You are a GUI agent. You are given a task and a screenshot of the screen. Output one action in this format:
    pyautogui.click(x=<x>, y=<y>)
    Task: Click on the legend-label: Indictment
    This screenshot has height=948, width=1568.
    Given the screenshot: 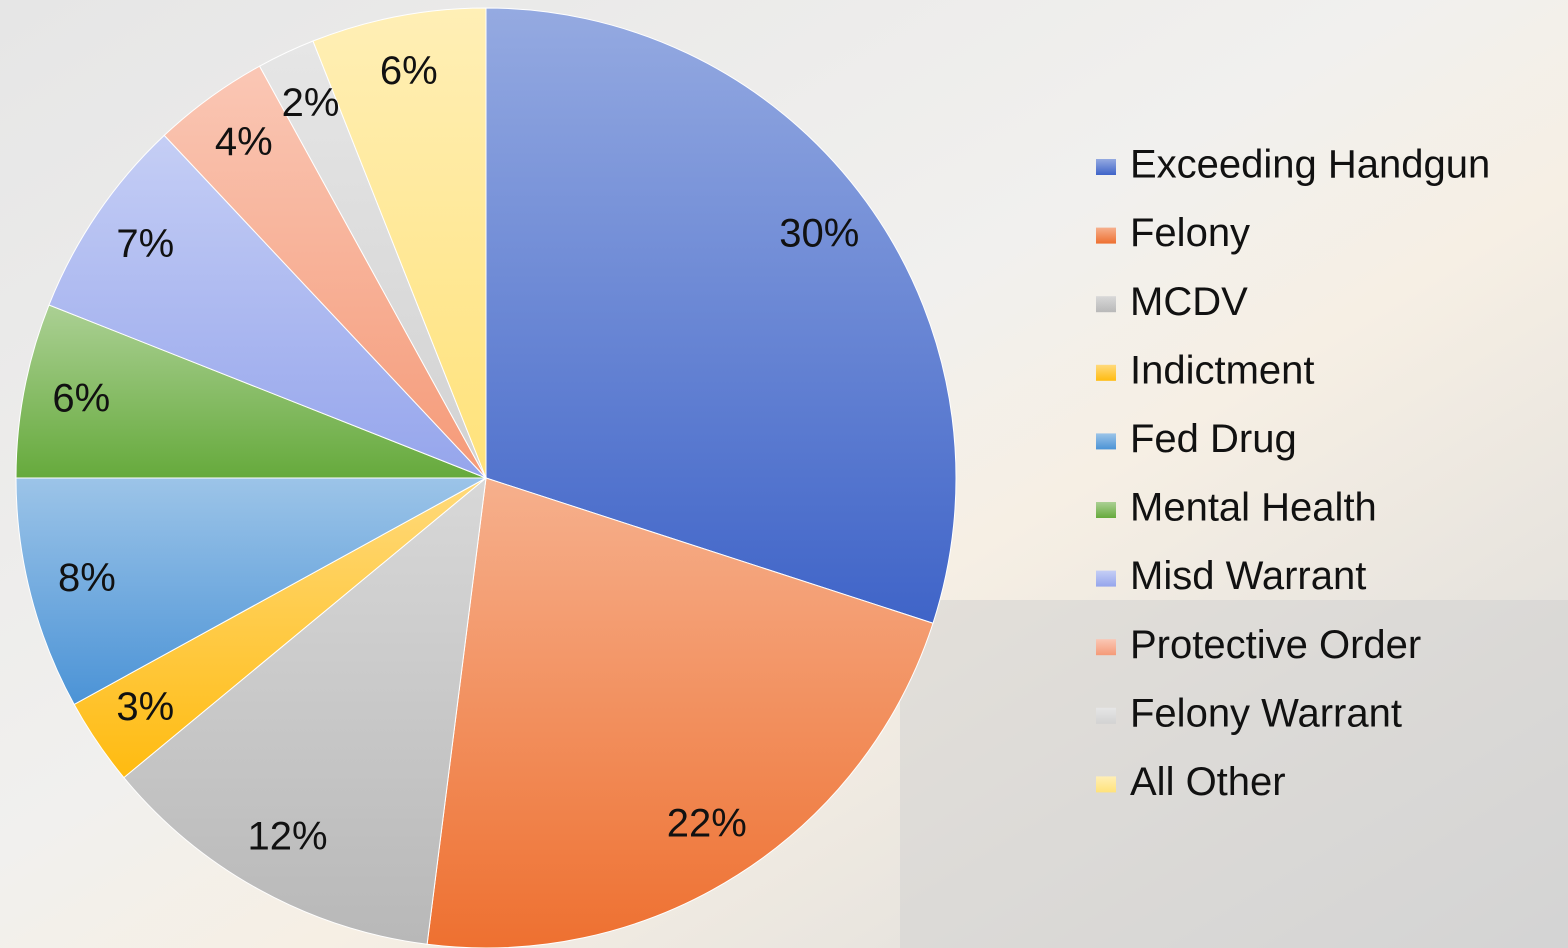 What is the action you would take?
    pyautogui.click(x=1222, y=370)
    